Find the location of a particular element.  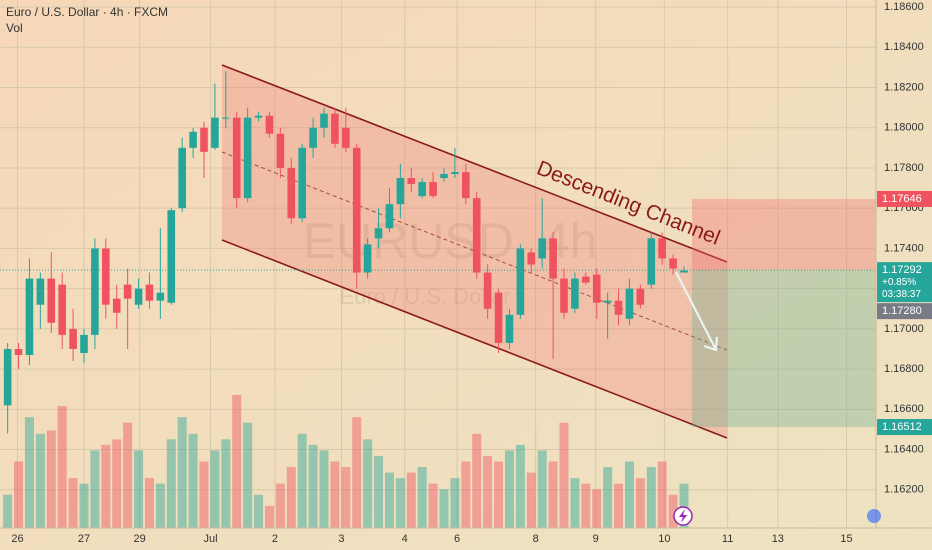

x-tick-label: 4 is located at coordinates (405, 539).